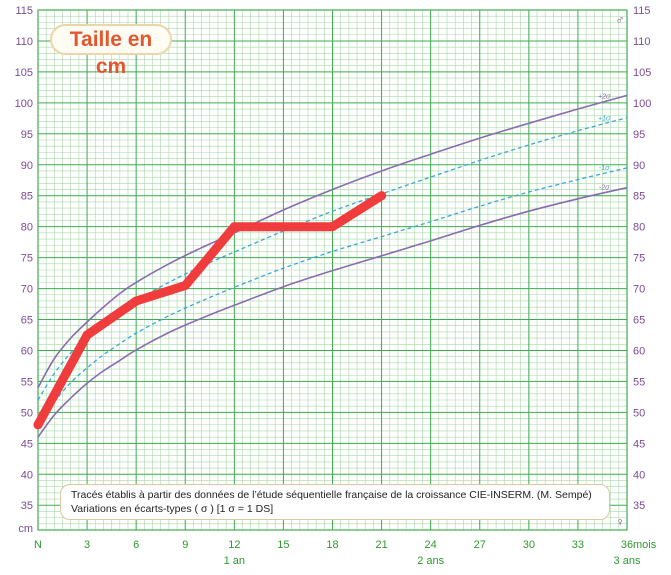 The width and height of the screenshot is (671, 575). Describe the element at coordinates (627, 561) in the screenshot. I see `x-sub-label: 3 ans` at that location.